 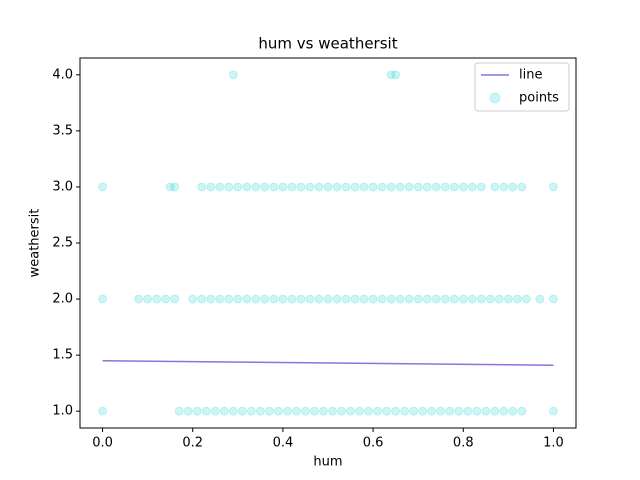 What do you see at coordinates (62, 186) in the screenshot?
I see `y-tick-label: 3.0` at bounding box center [62, 186].